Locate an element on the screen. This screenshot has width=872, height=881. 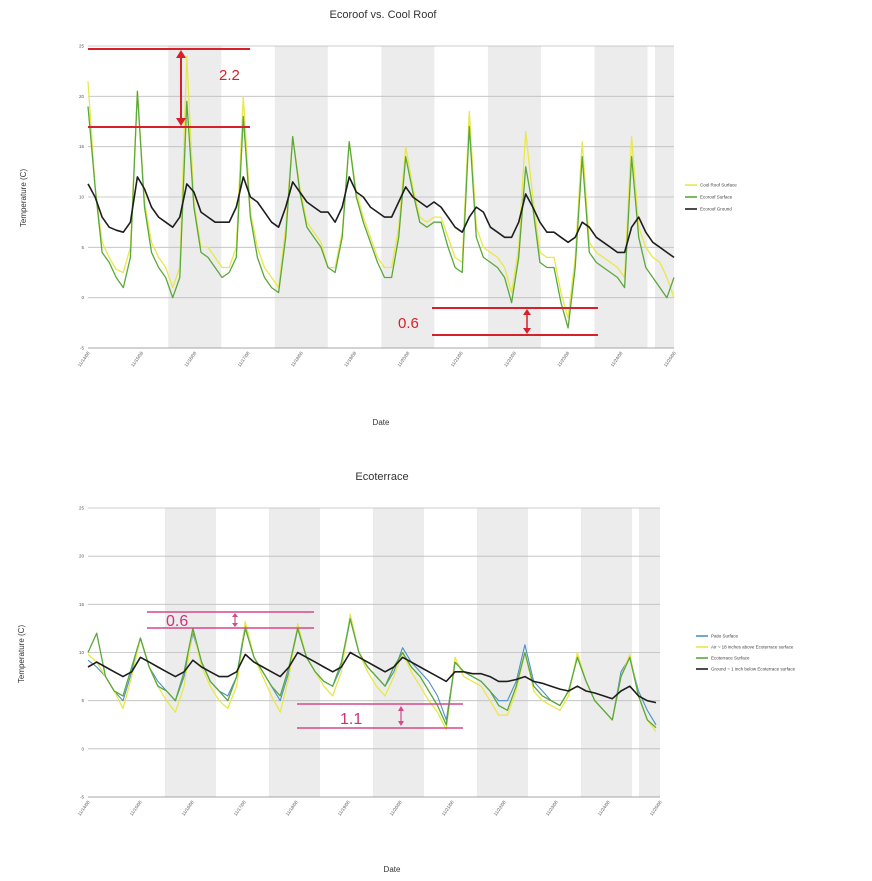
legend-entry: Cool Roof Surface is located at coordinates (718, 185).